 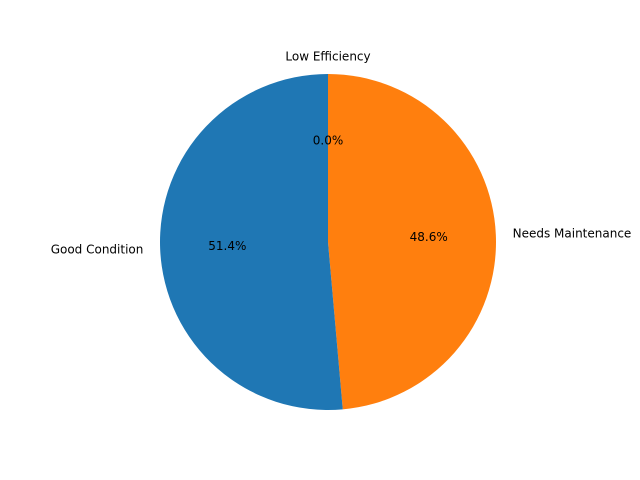 What do you see at coordinates (327, 57) in the screenshot?
I see `slice-label-low-efficiency: Low Efficiency` at bounding box center [327, 57].